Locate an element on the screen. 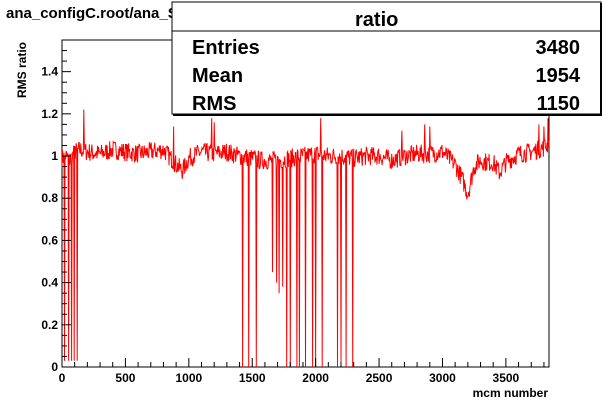  stats-rms-label: RMS is located at coordinates (214, 104).